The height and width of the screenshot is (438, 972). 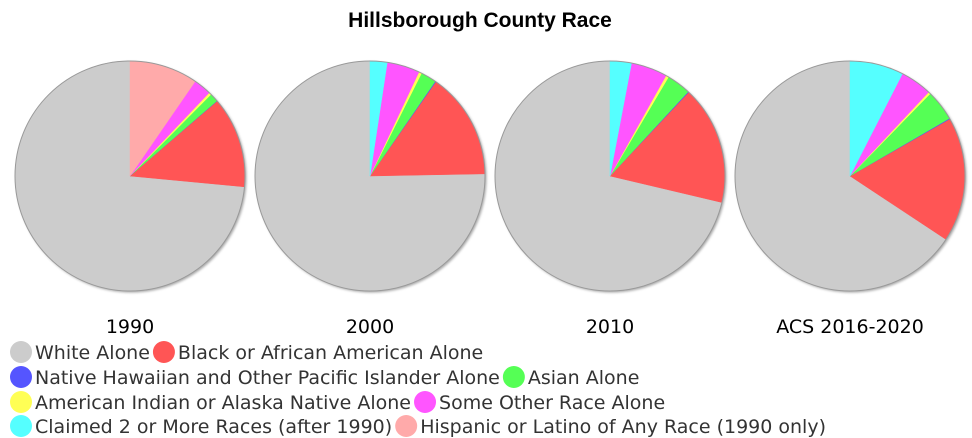 I want to click on legend-item-some-other-race-alone: Some Other Race Alone, so click(x=539, y=402).